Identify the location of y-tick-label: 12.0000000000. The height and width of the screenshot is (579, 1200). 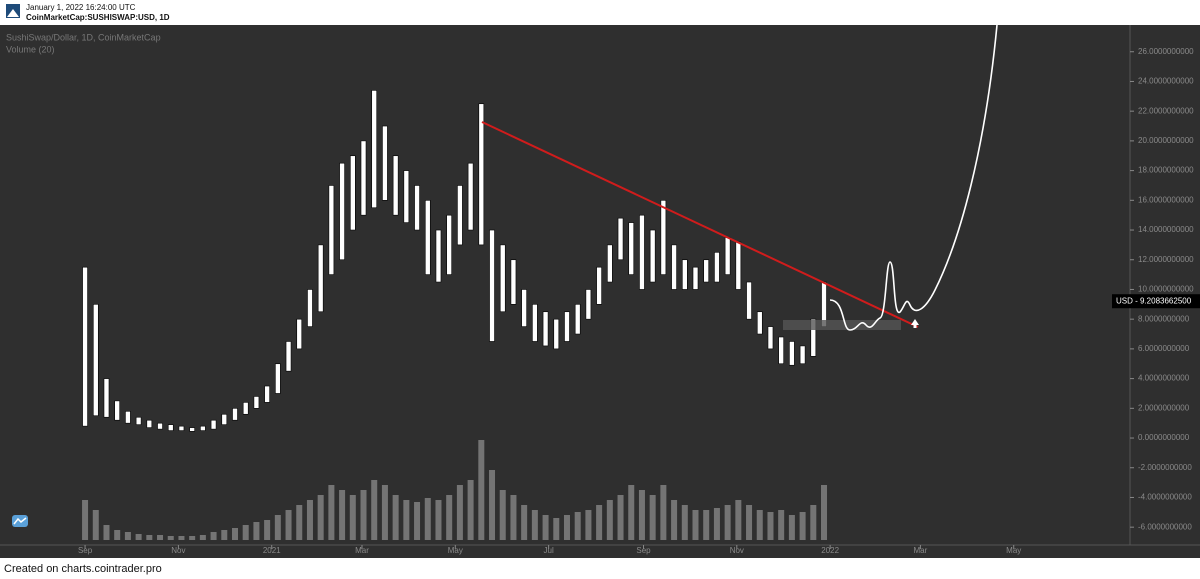
(1166, 259).